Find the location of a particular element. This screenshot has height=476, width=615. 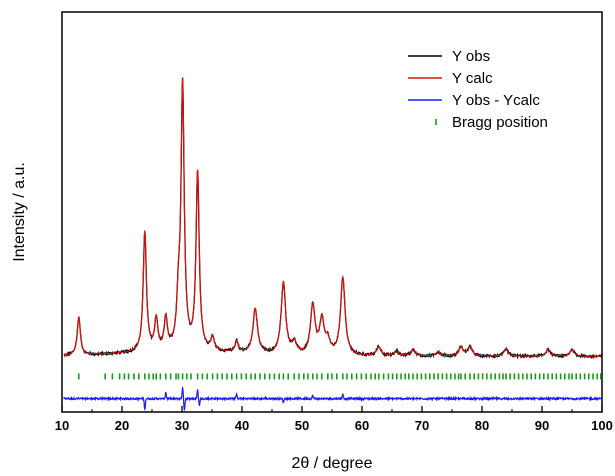

legend: Y obs Y calc Y obs - Ycalc Bragg position is located at coordinates (478, 89).